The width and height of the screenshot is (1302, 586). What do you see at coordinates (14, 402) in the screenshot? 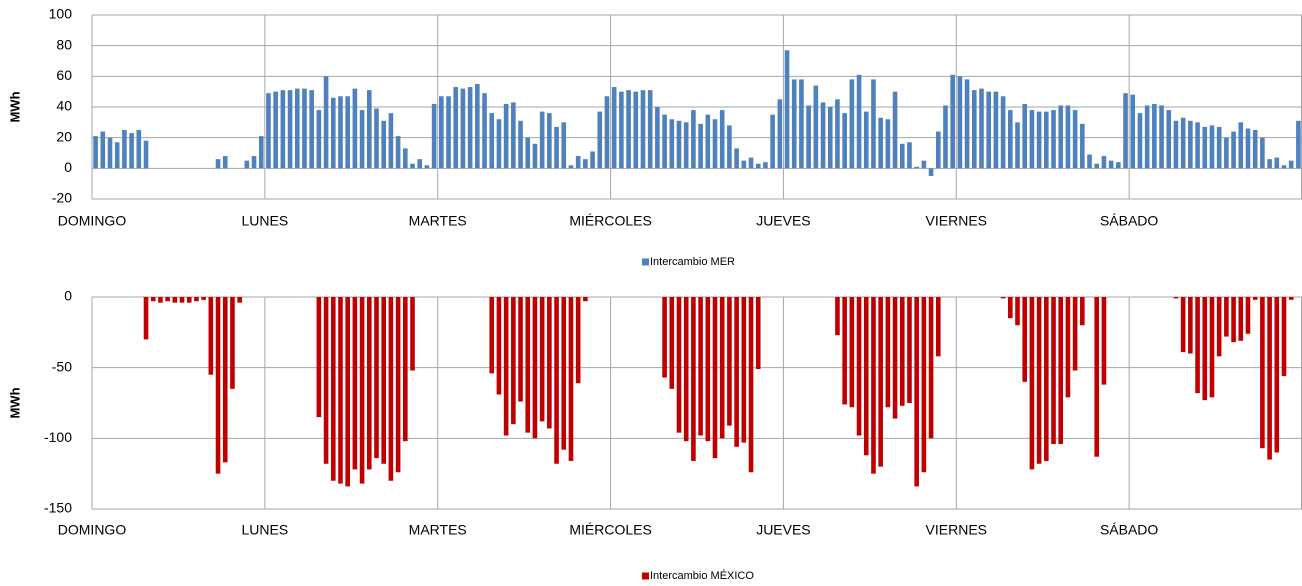
I see `y-axis-label: MWh` at bounding box center [14, 402].